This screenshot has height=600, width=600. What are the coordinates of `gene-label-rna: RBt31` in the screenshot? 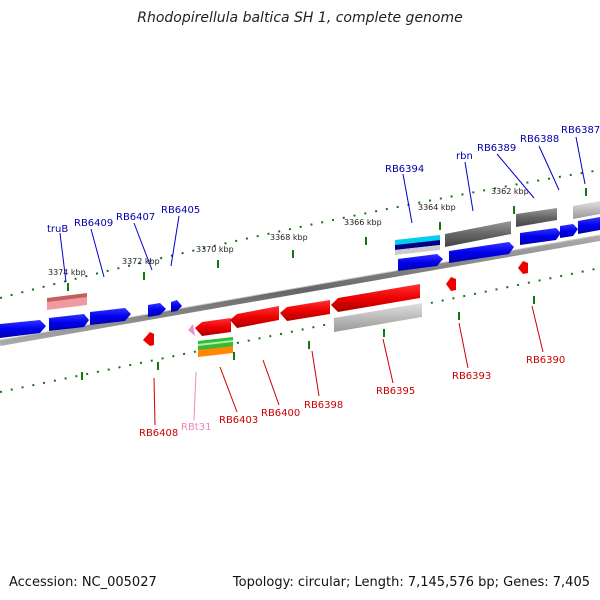 It's located at (196, 427).